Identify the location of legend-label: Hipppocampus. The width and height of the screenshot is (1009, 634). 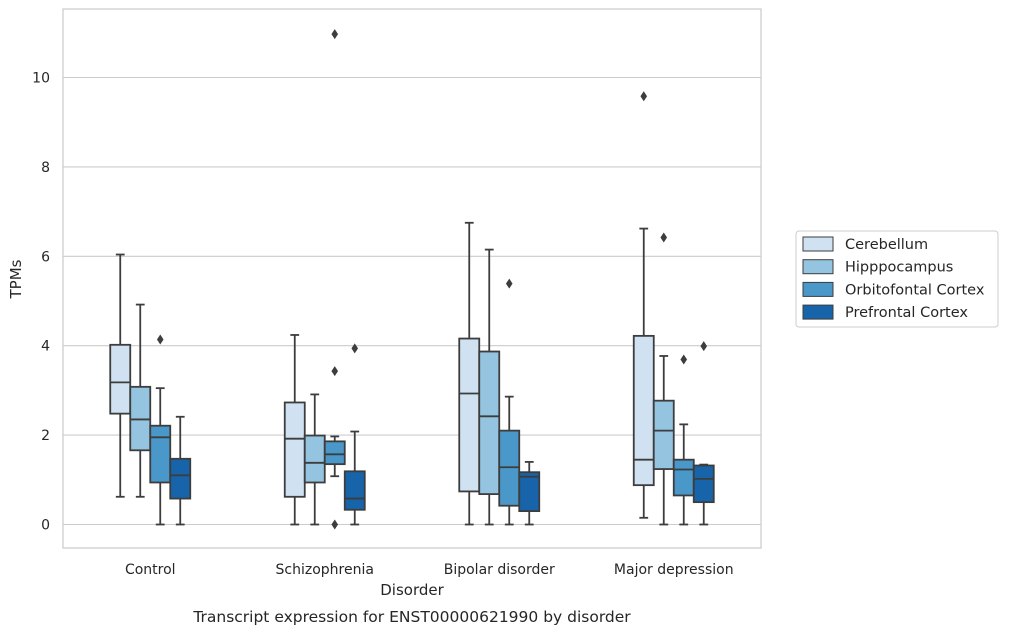
(899, 268).